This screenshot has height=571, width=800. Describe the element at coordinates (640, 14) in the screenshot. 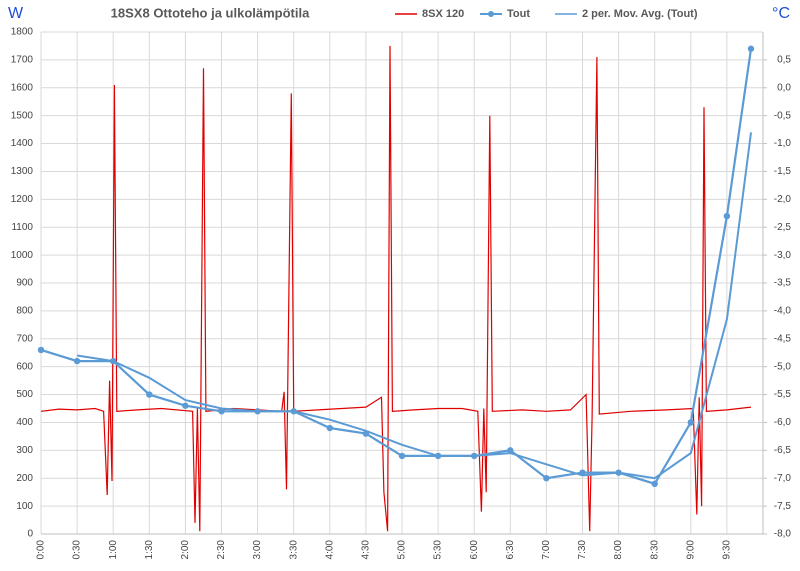

I see `legend-label: 2 per. Mov. Avg. (Tout)` at that location.